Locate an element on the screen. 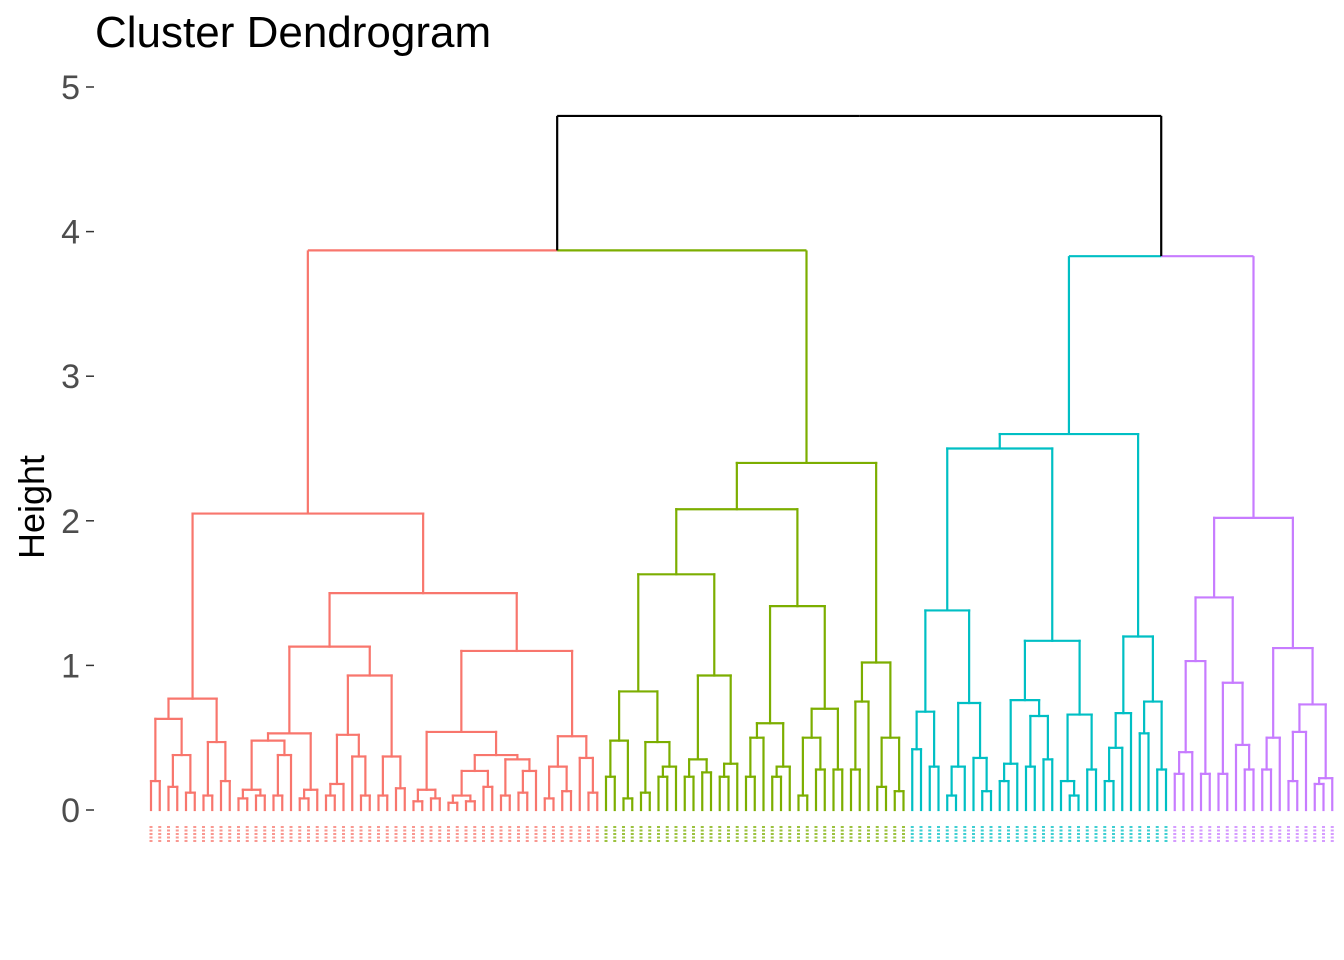  y-tick-label: 0 is located at coordinates (70, 811).